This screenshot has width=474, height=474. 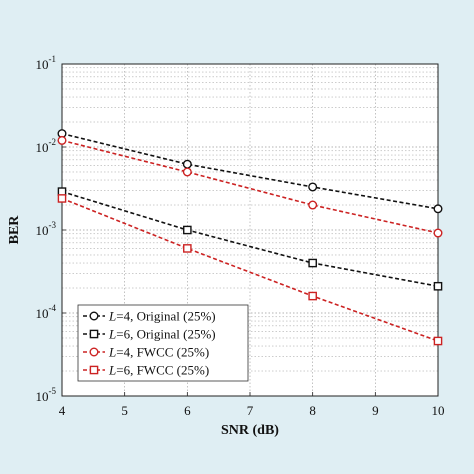 What do you see at coordinates (46, 146) in the screenshot?
I see `y-tick-label: 10⁻²` at bounding box center [46, 146].